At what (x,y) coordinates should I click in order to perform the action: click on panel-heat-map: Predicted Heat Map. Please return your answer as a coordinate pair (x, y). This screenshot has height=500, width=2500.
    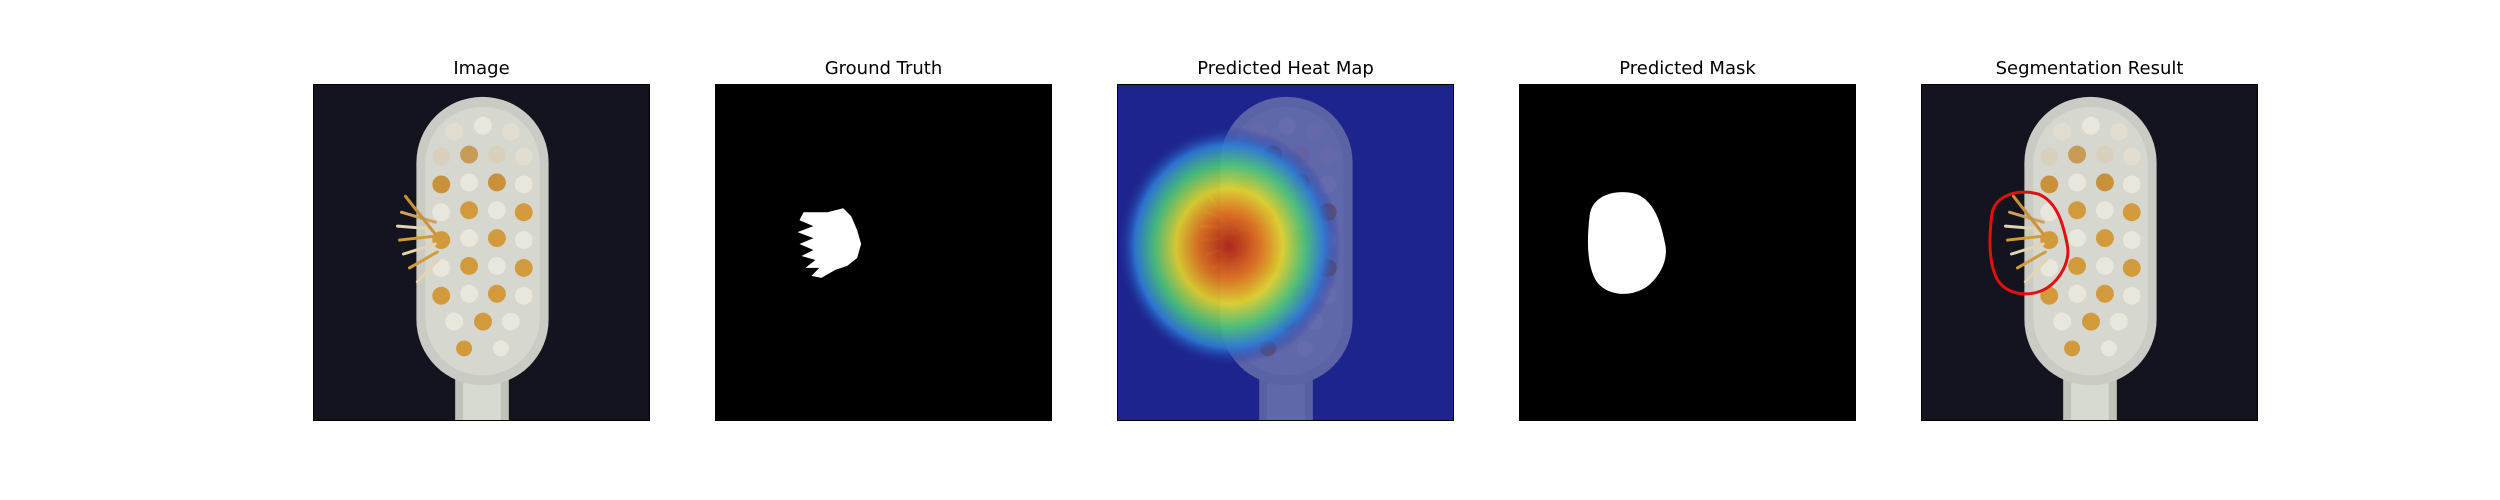
    Looking at the image, I should click on (1285, 250).